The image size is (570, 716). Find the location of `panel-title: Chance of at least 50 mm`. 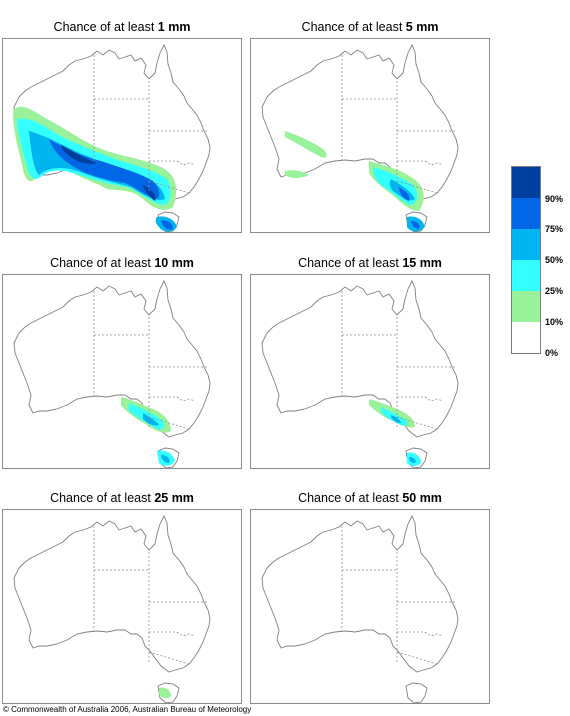

panel-title: Chance of at least 50 mm is located at coordinates (370, 498).